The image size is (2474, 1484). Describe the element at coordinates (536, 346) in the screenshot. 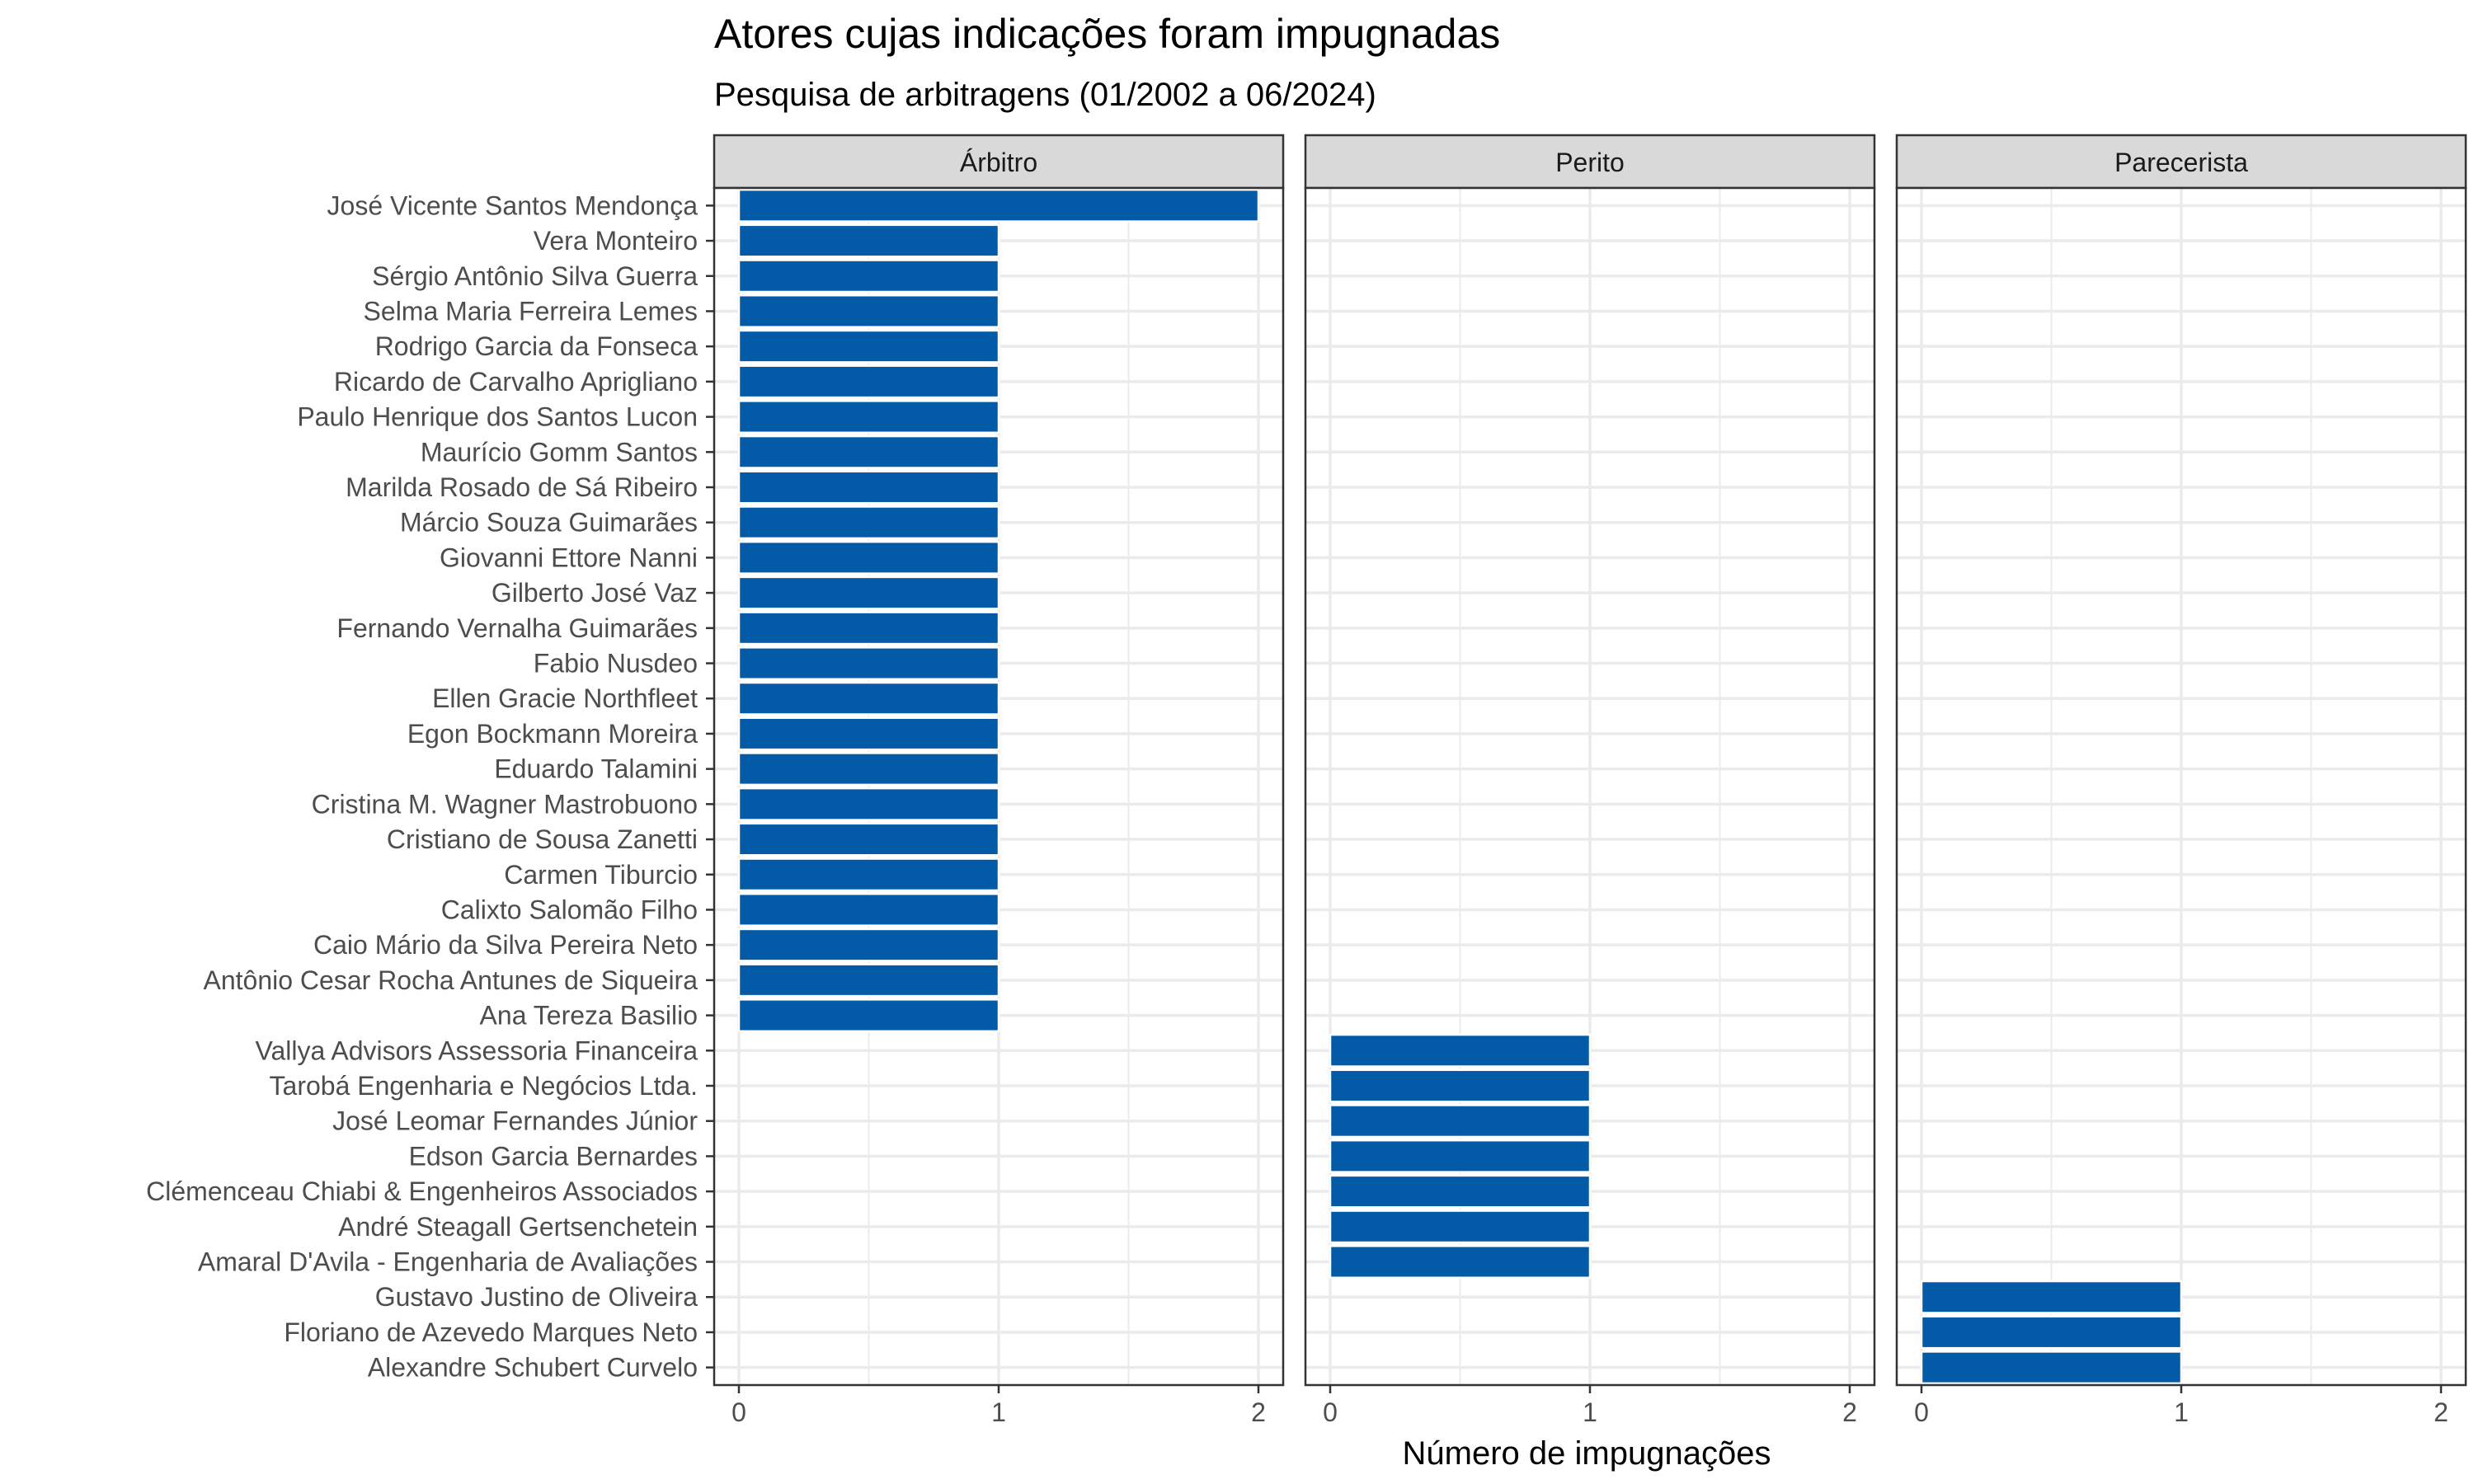

I see `y-tick-label: Rodrigo Garcia da Fonseca` at that location.